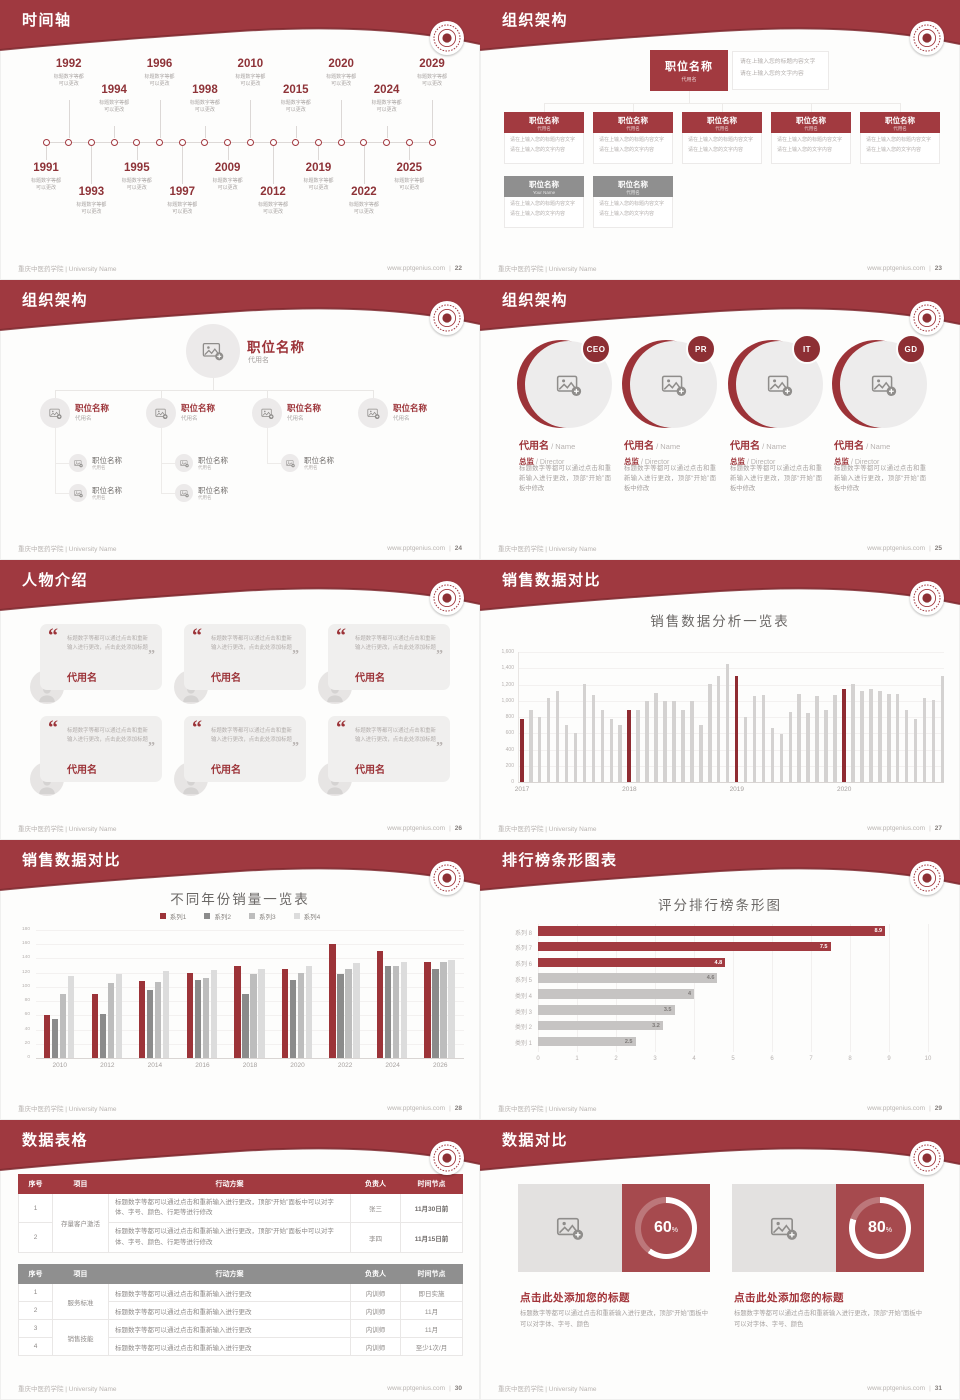  What do you see at coordinates (662, 1227) in the screenshot?
I see `percent-value: 60` at bounding box center [662, 1227].